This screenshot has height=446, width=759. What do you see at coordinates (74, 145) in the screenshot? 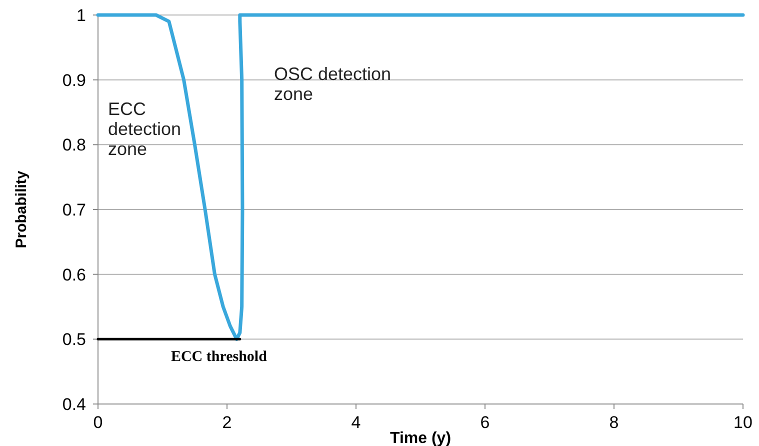
I see `y-tick-label: 0.8` at bounding box center [74, 145].